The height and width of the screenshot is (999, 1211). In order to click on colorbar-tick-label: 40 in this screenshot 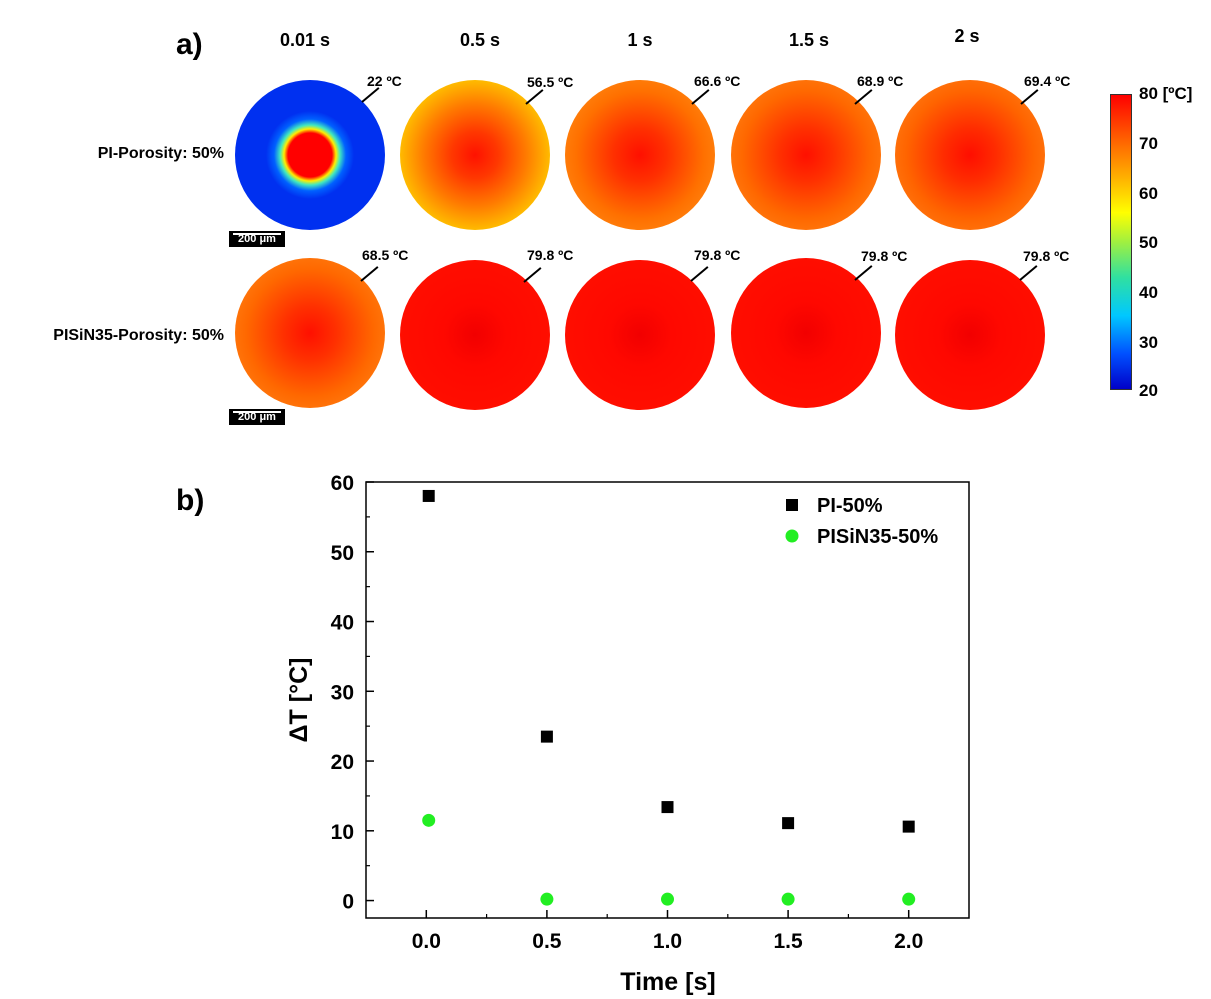, I will do `click(1148, 292)`.